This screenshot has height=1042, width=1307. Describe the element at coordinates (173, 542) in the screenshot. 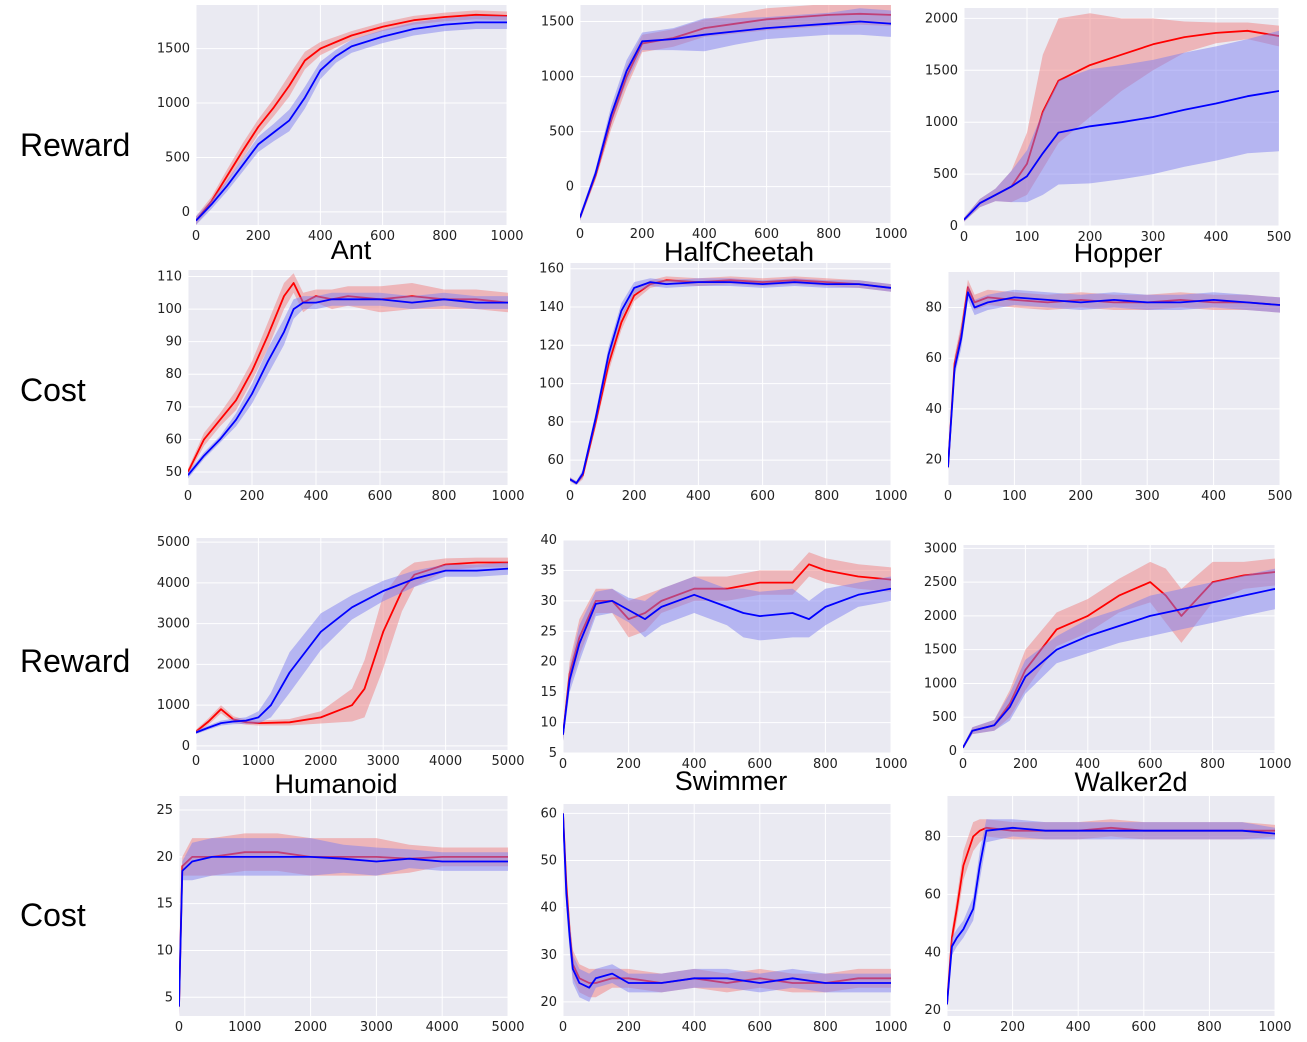

I see `y-tick-label: 5000` at that location.